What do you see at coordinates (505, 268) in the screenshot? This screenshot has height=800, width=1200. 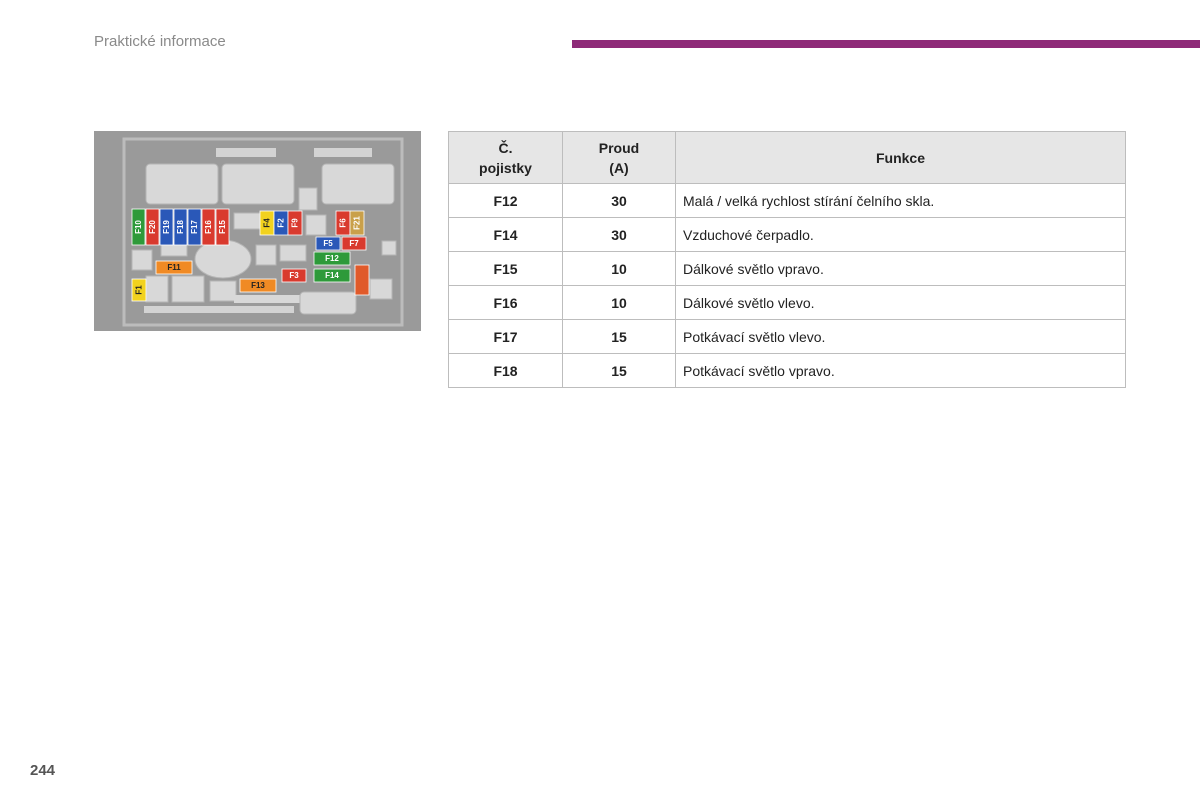 I see `fuse-number-cell: F15` at bounding box center [505, 268].